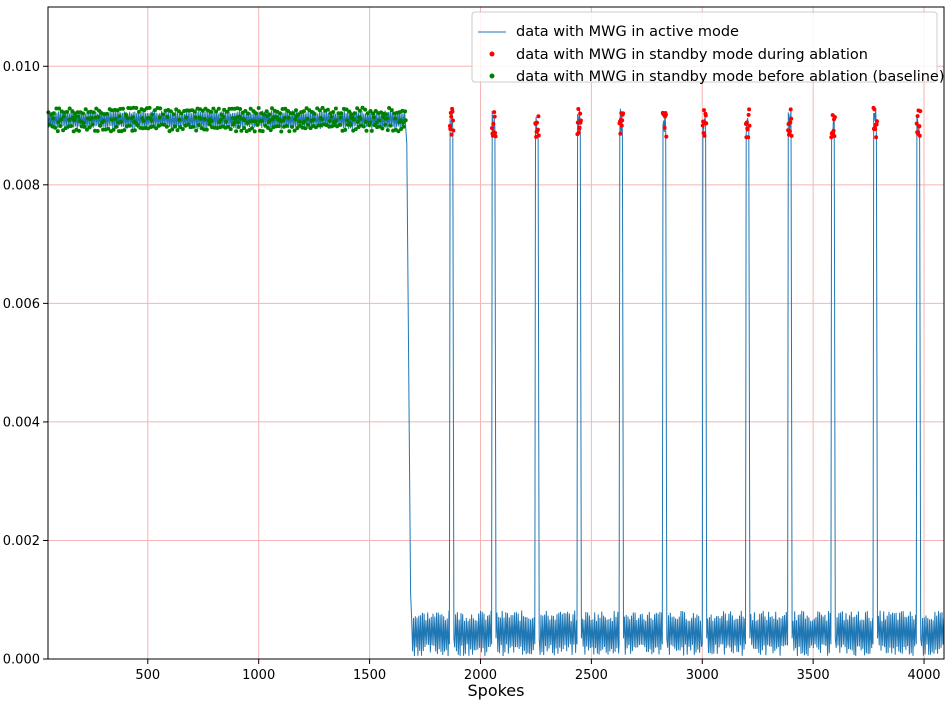 The height and width of the screenshot is (709, 951). Describe the element at coordinates (923, 675) in the screenshot. I see `x-tick-label: 4000` at that location.